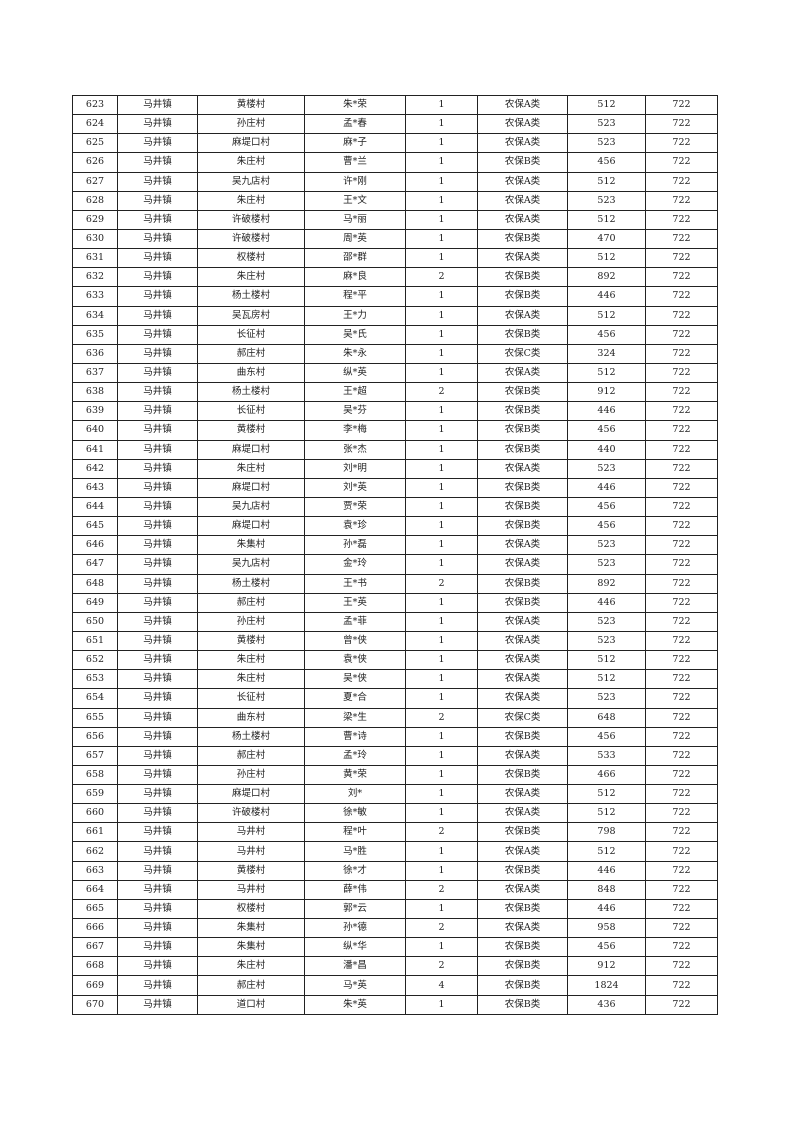 The width and height of the screenshot is (794, 1122). Describe the element at coordinates (606, 928) in the screenshot. I see `cell-amount: 958` at that location.